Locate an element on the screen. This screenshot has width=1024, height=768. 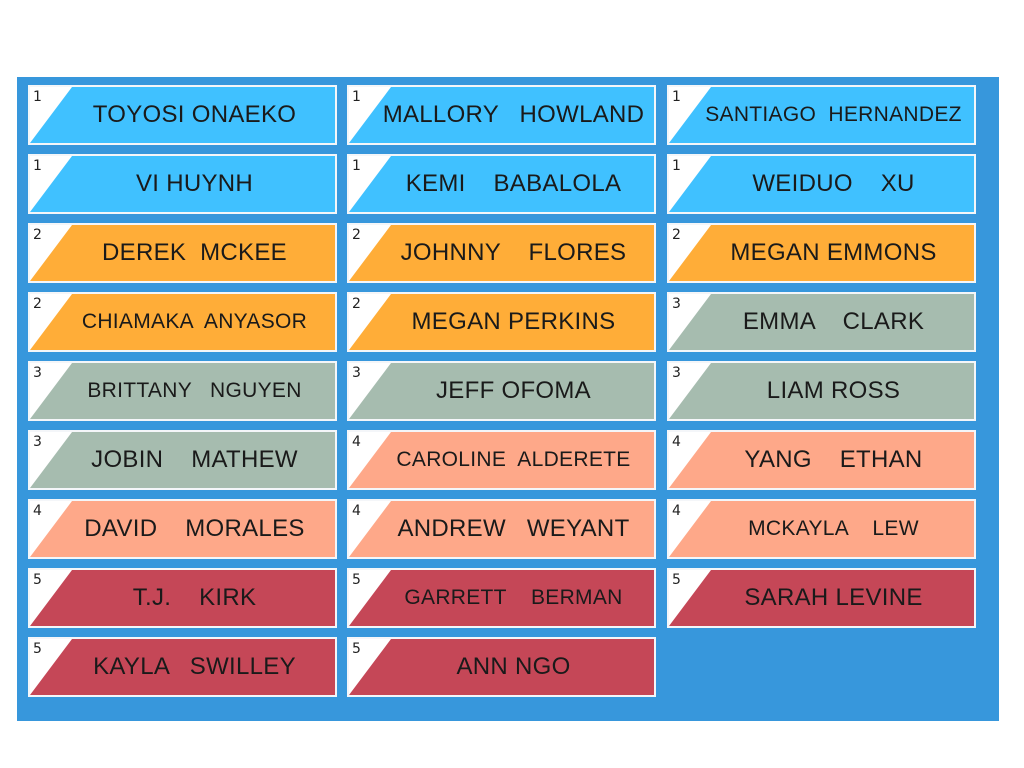
tile-name: T.J. KIRK is located at coordinates (194, 597).